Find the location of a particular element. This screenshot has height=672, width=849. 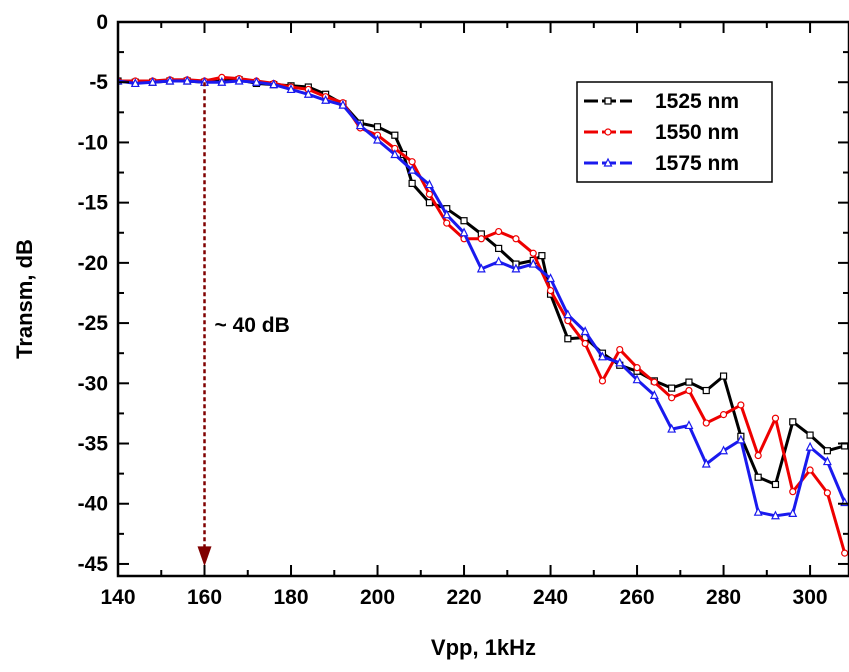

x-tick-label: 240 is located at coordinates (550, 597).